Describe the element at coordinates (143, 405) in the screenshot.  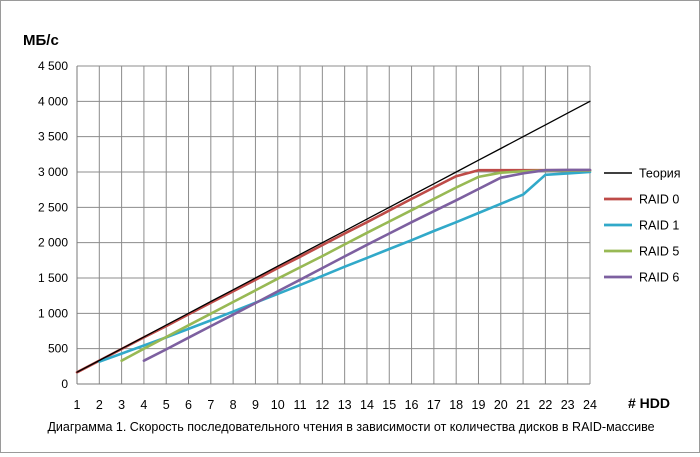
I see `x-tick-label: 4` at that location.